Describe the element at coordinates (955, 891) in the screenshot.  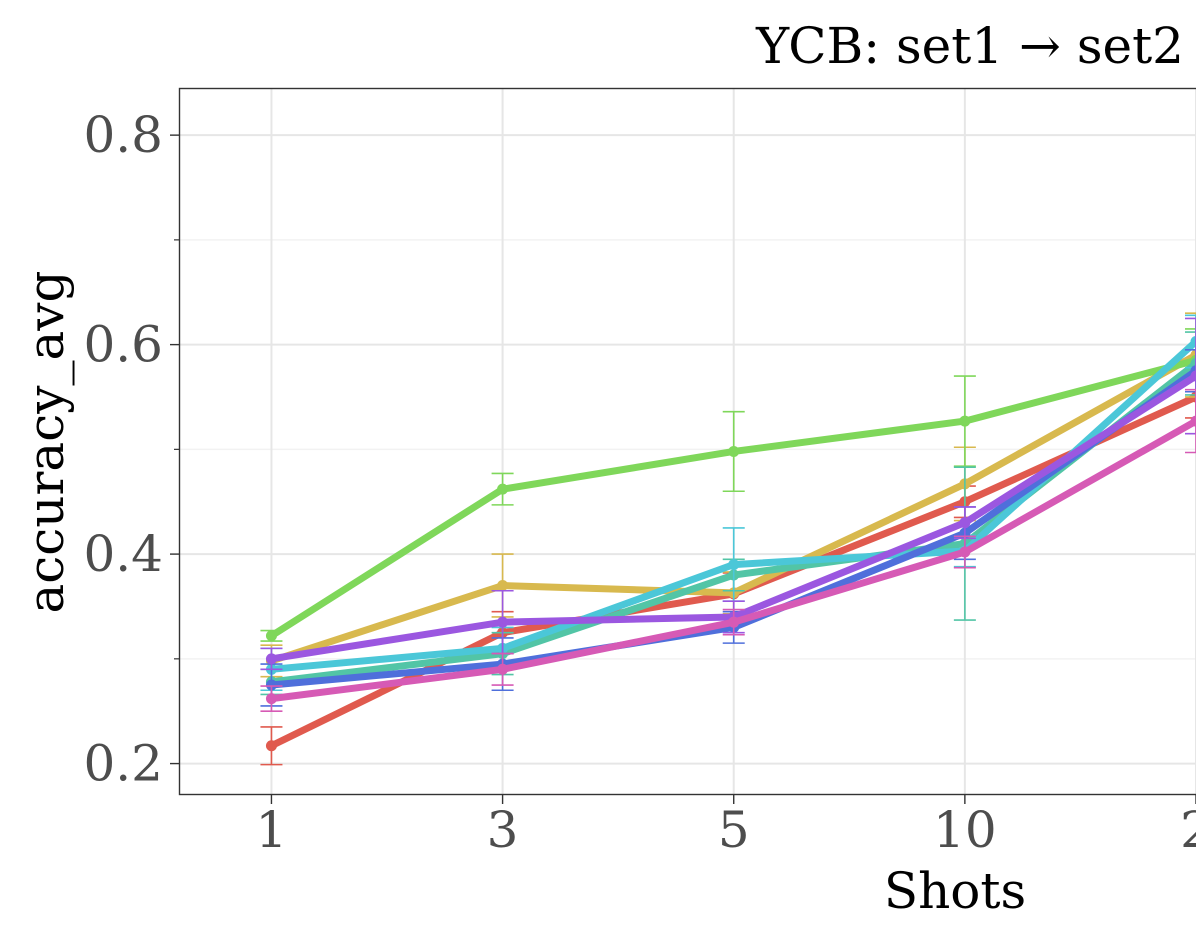
I see `x-axis-title: Shots` at that location.